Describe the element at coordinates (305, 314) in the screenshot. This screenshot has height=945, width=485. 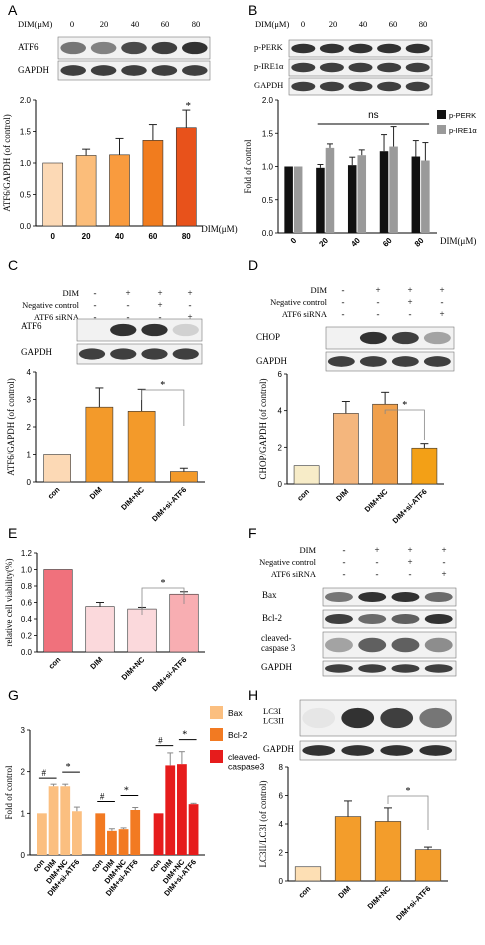
I see `D-condition-label: ATF6 siRNA` at that location.